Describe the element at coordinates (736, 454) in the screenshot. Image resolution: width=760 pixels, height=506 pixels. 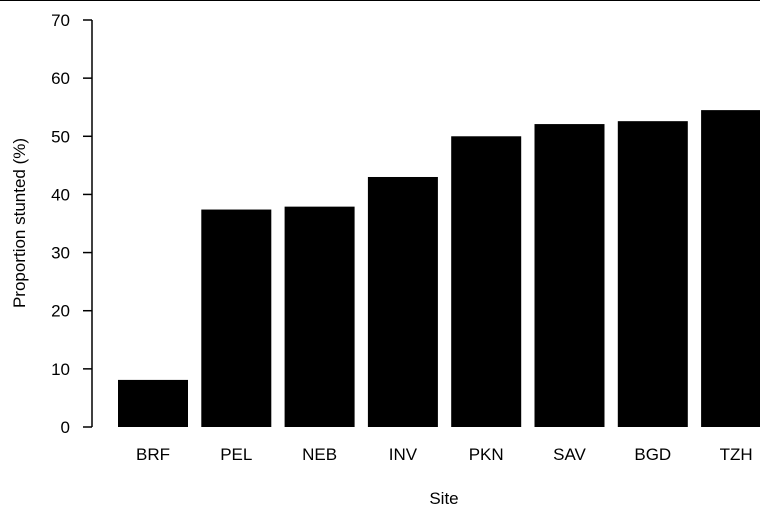
I see `x-tick-label-tzh: TZH` at that location.